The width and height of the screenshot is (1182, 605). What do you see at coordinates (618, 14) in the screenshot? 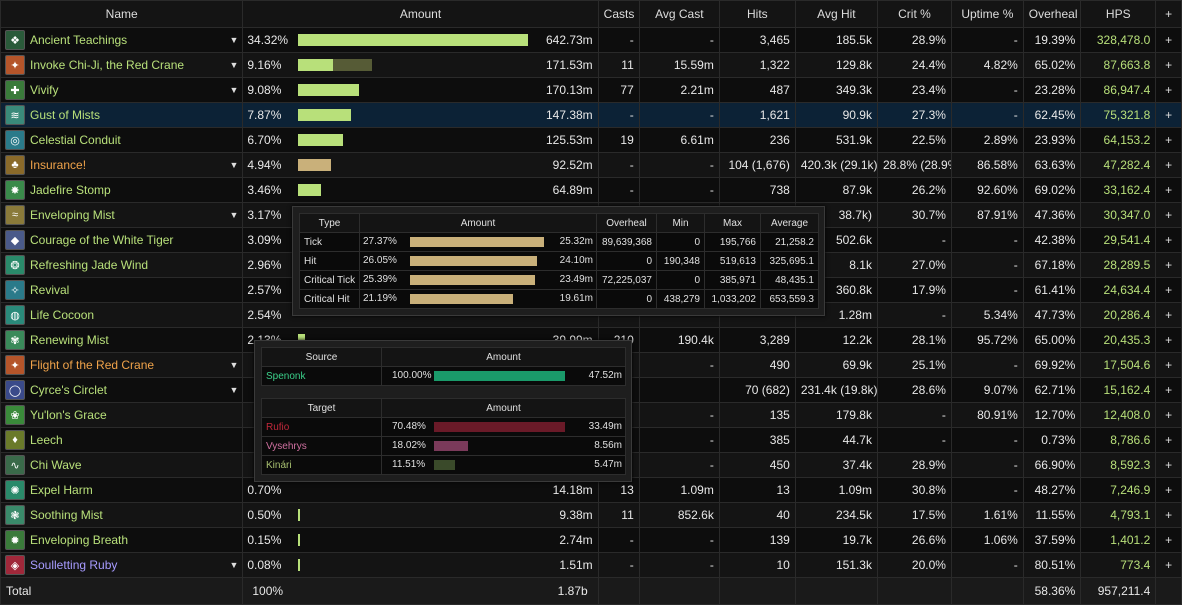
I see `column-header-2: Casts` at bounding box center [618, 14].